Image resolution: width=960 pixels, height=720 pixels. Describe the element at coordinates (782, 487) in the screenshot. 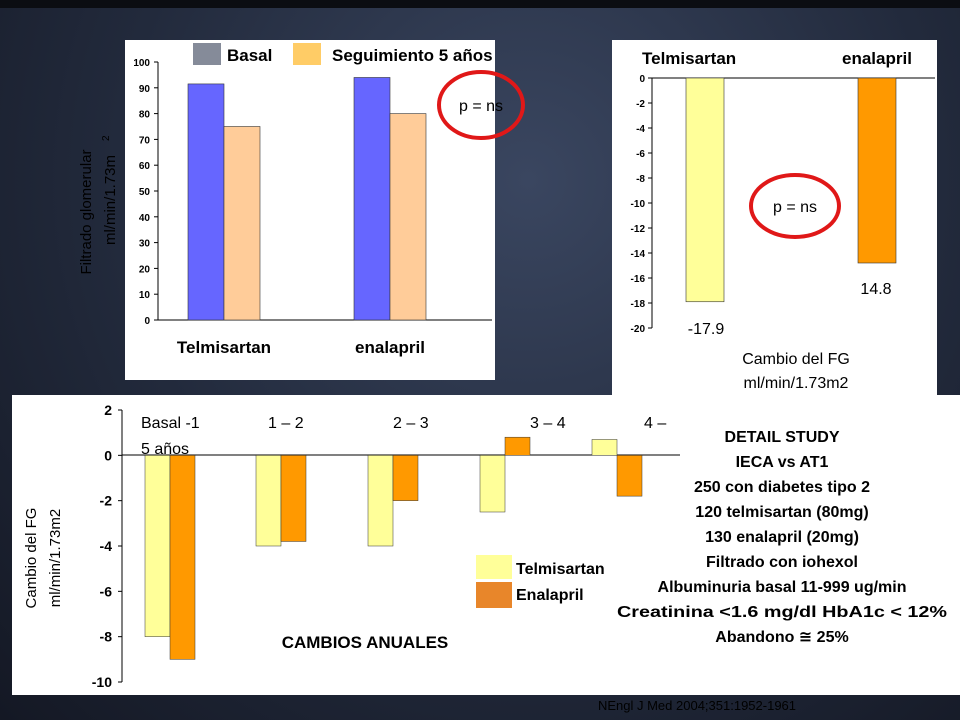

I see `study-line-2: 250 con diabetes tipo 2` at that location.